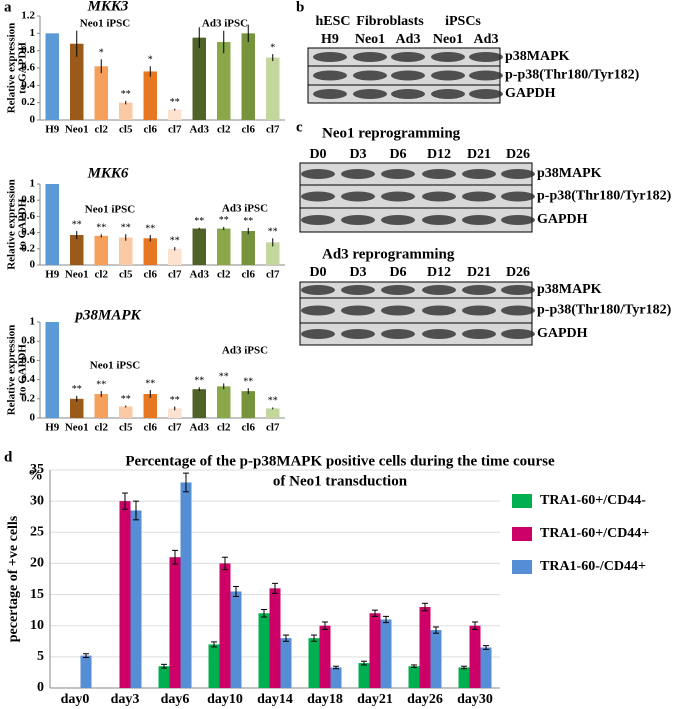 This screenshot has height=709, width=685. Describe the element at coordinates (593, 500) in the screenshot. I see `legend-label: TRA1-60+/CD44-` at that location.